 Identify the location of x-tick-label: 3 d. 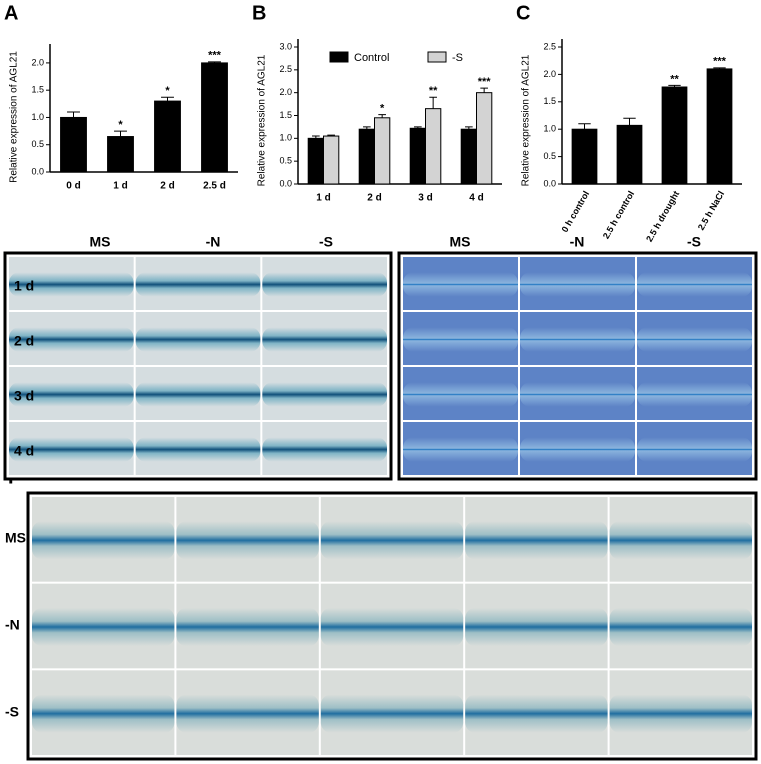
(425, 198).